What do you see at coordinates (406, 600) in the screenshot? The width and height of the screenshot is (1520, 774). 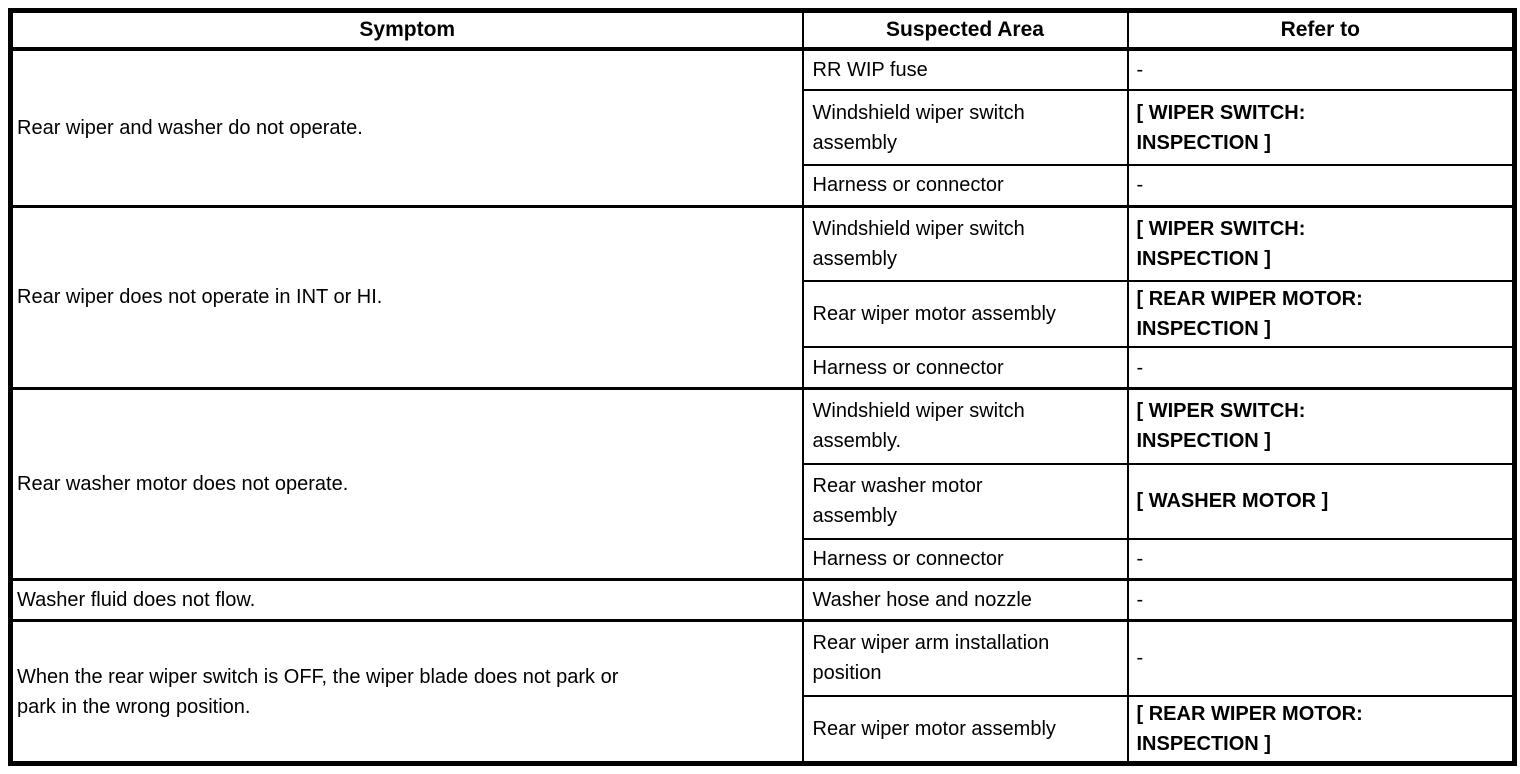 I see `symptom-cell: Washer fluid does not flow.` at bounding box center [406, 600].